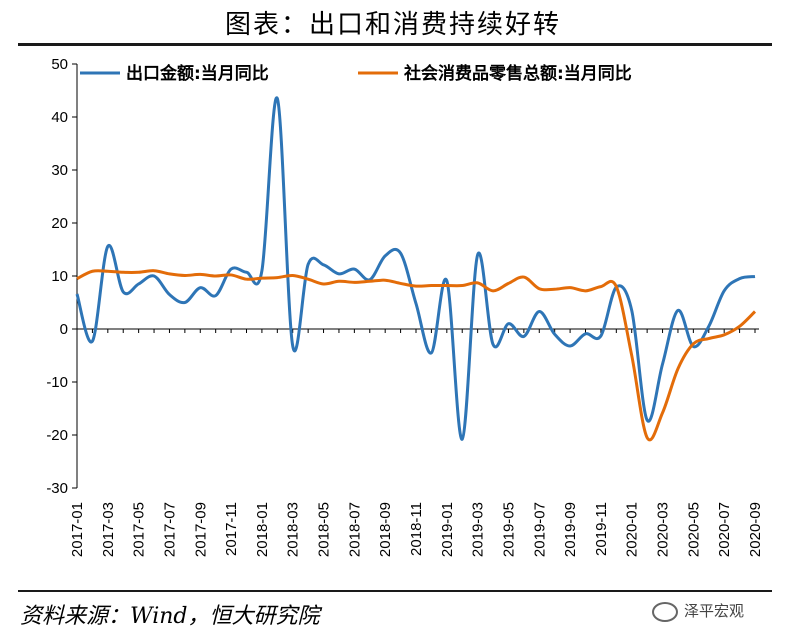 The width and height of the screenshot is (786, 642). Describe the element at coordinates (59, 117) in the screenshot. I see `y-tick-label: 40` at that location.